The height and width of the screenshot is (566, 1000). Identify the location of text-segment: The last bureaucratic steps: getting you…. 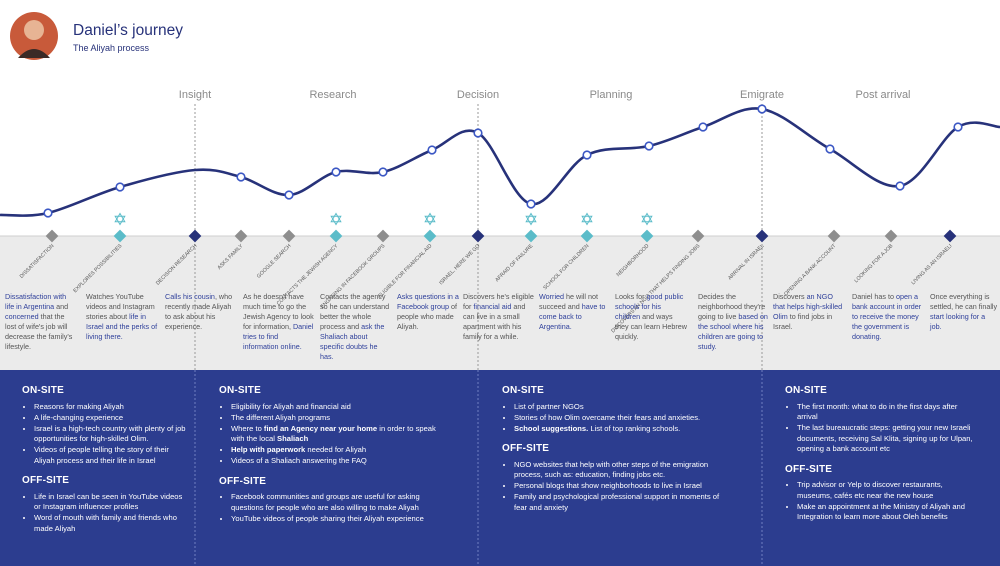
(885, 438).